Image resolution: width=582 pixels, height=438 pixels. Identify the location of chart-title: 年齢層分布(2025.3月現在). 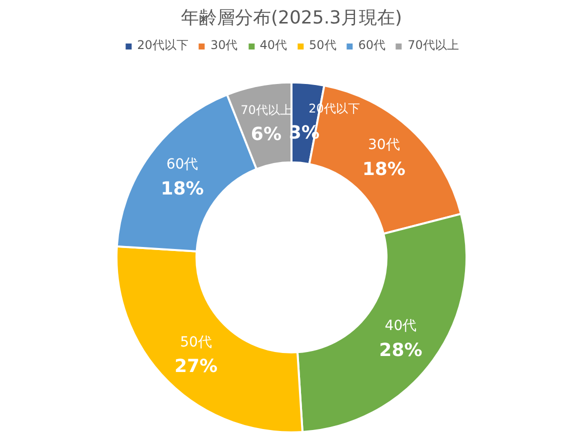
(291, 18).